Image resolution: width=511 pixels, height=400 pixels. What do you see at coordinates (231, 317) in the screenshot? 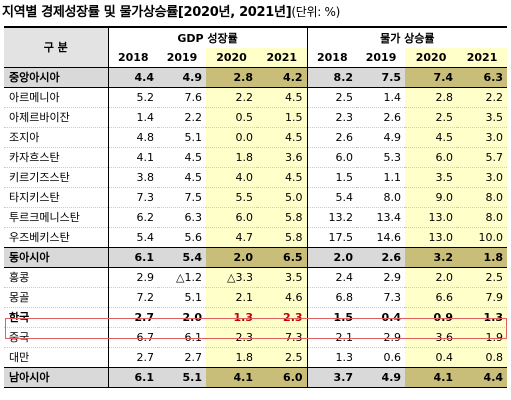
I see `gdp-2020-cell: 1.3` at bounding box center [231, 317].